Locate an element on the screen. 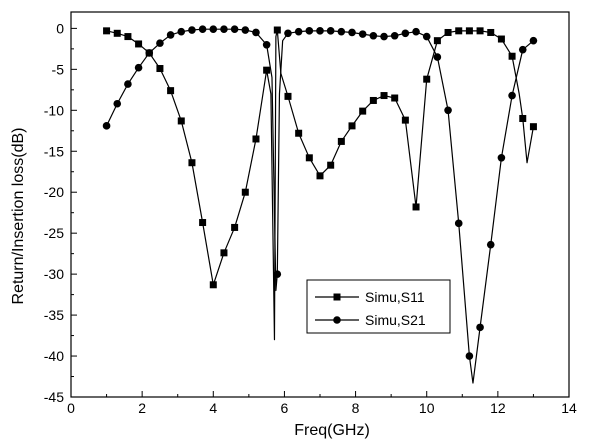 This screenshot has width=593, height=440. y-tick-label: -25 is located at coordinates (54, 233).